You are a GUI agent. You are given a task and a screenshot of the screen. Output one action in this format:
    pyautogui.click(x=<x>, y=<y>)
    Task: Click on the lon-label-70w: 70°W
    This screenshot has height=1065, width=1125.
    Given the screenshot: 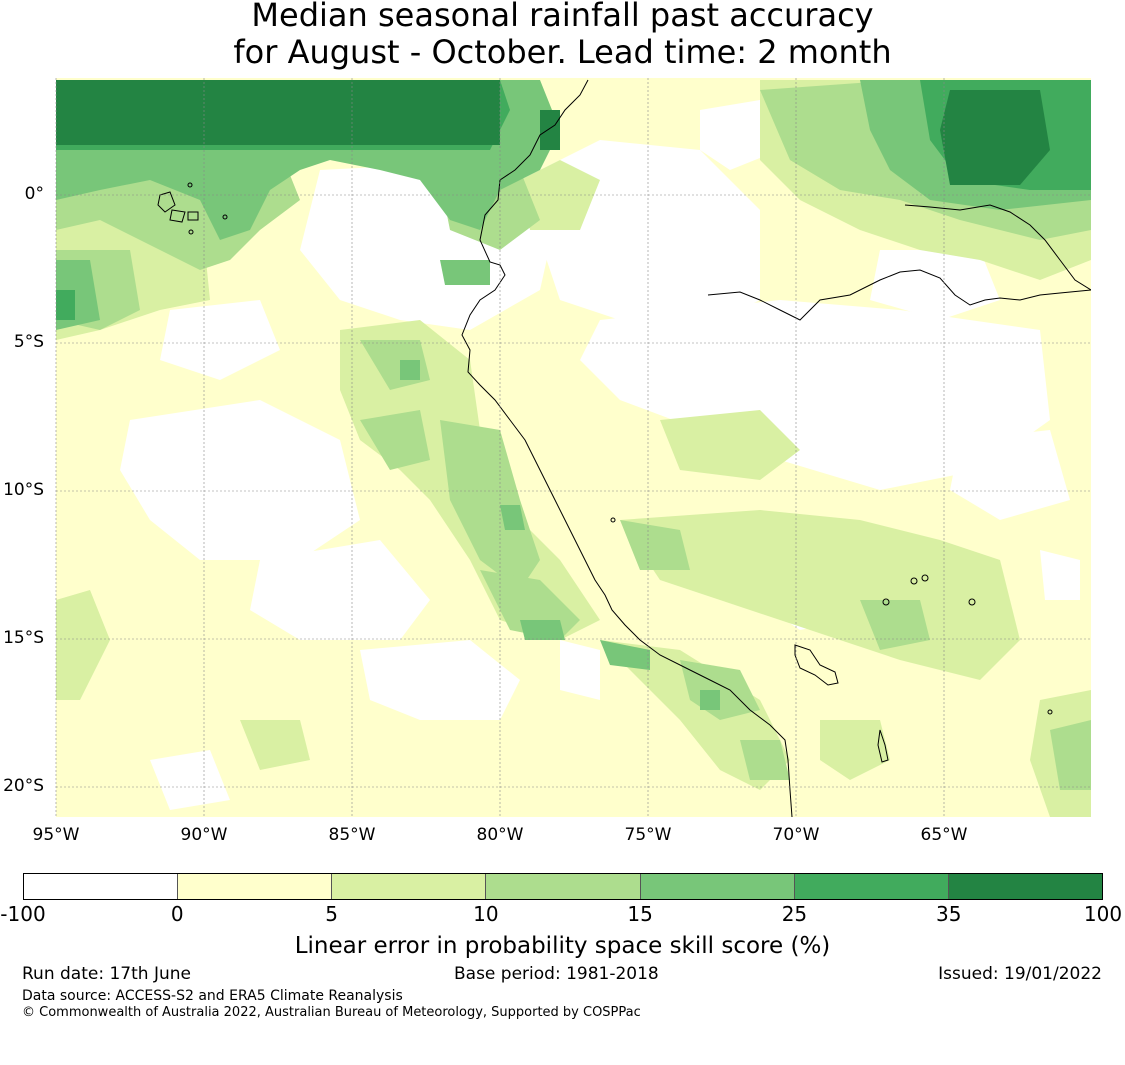 What is the action you would take?
    pyautogui.click(x=796, y=835)
    